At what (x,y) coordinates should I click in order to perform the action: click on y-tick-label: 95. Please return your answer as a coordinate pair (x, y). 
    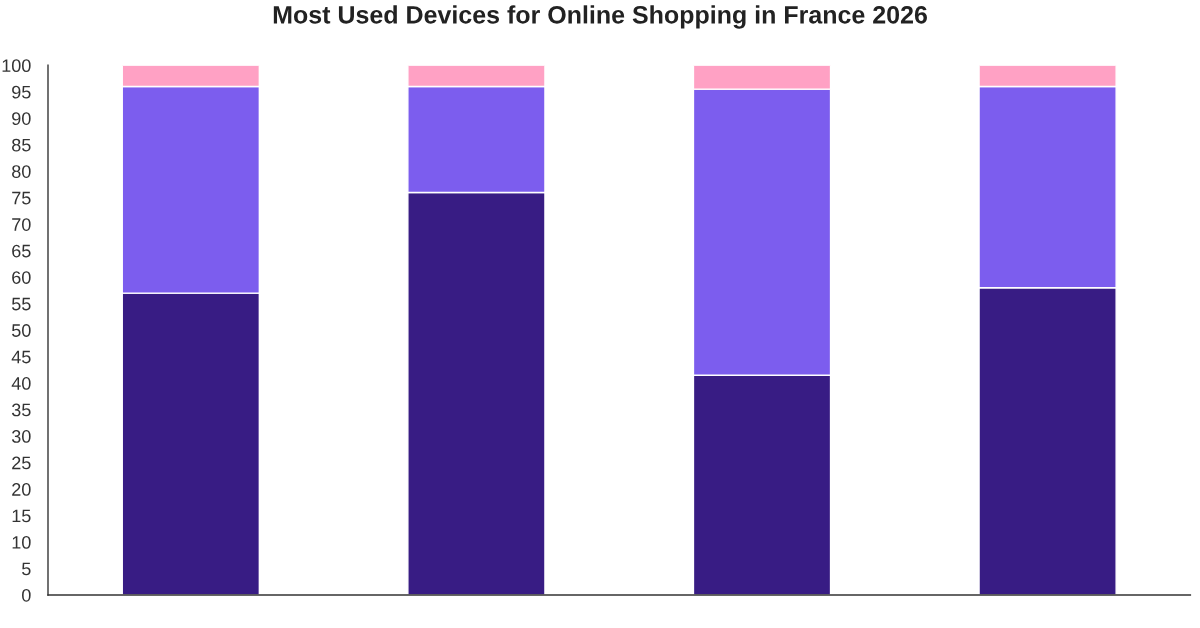
    Looking at the image, I should click on (21, 92).